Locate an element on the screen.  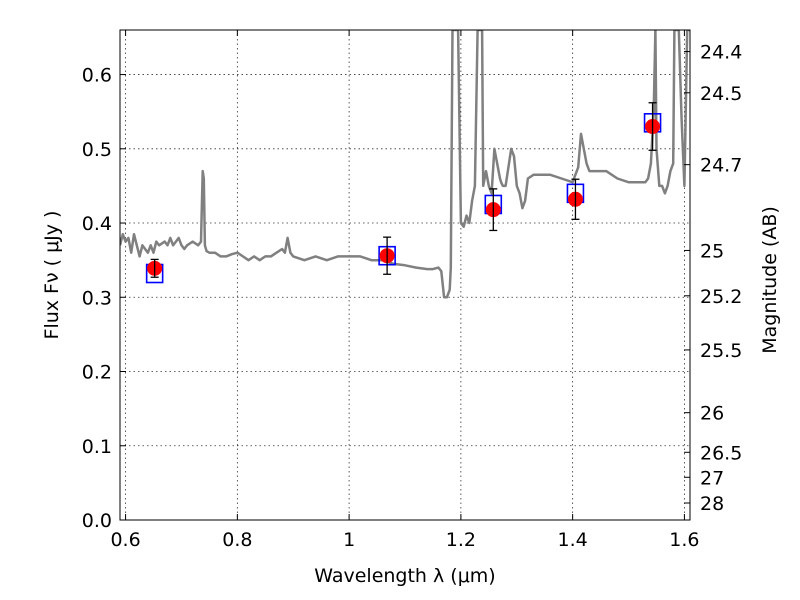
x-axis-label: Wavelength λ (μm) is located at coordinates (404, 576).